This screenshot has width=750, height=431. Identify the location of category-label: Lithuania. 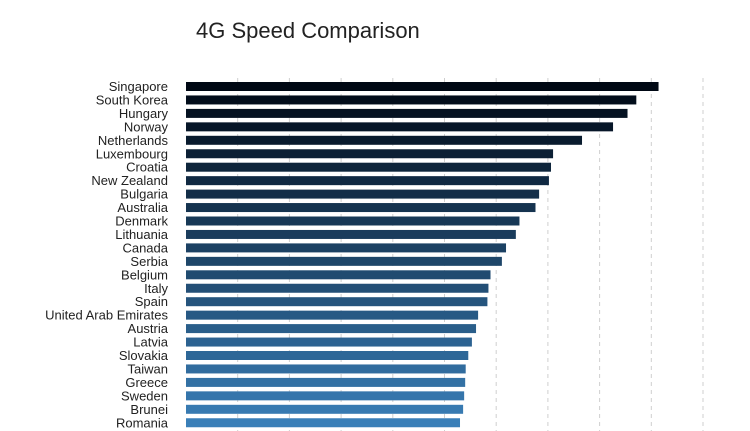
(142, 234).